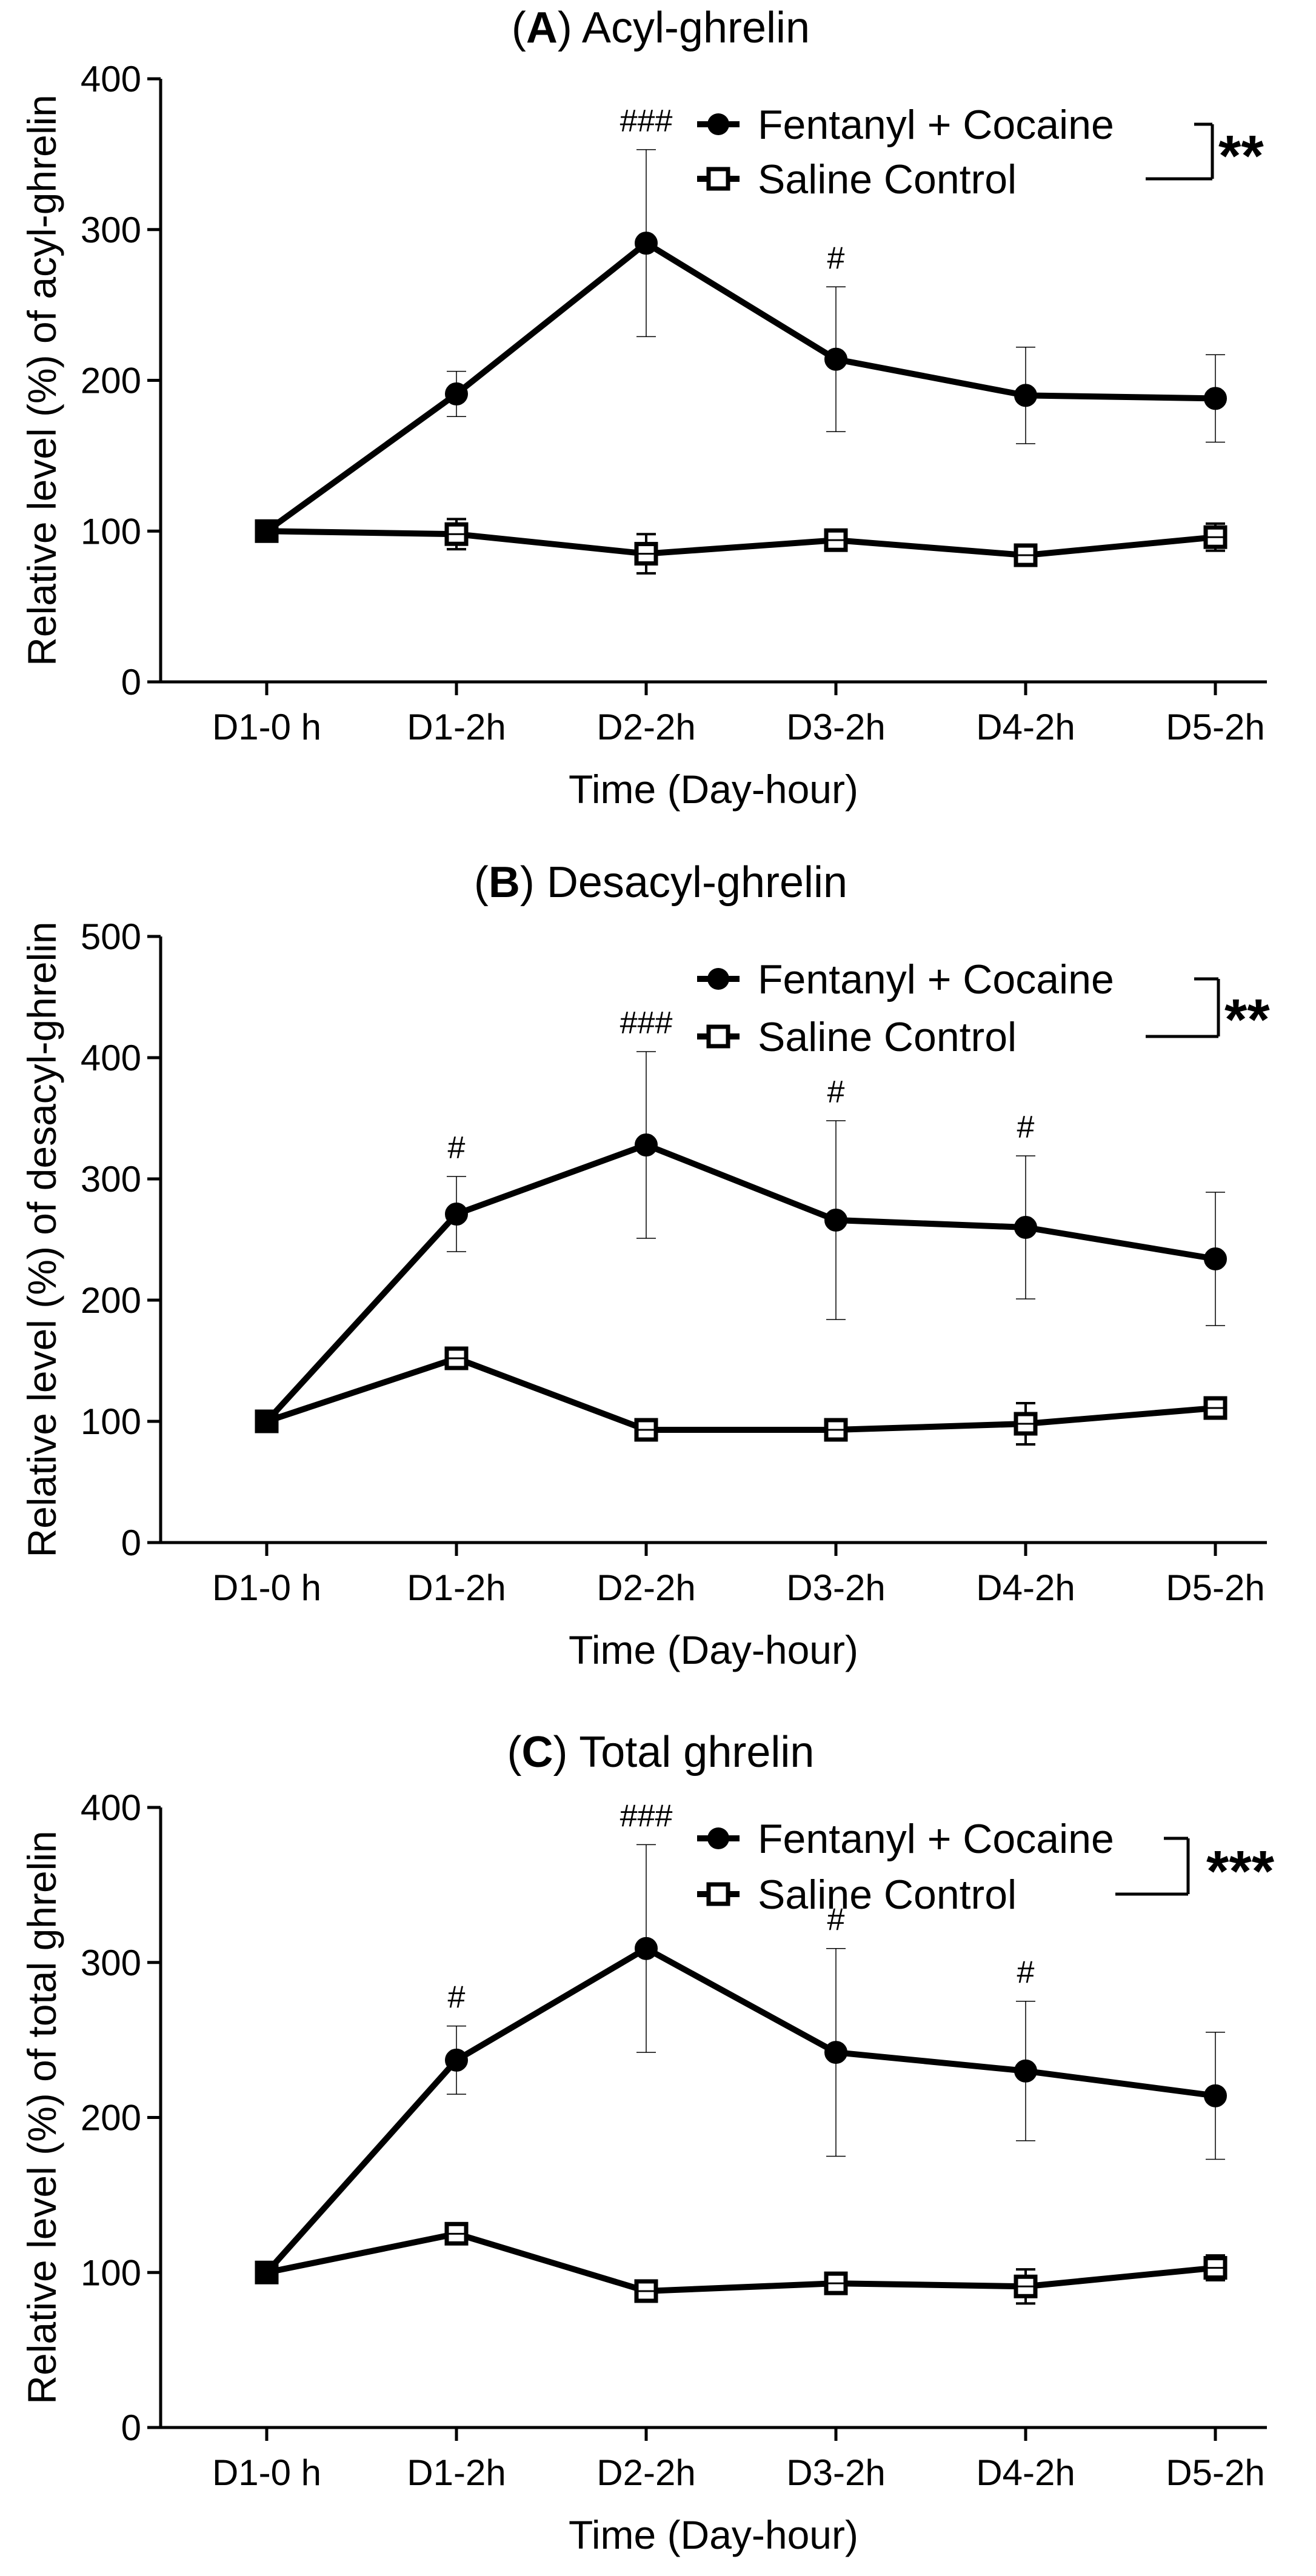 The height and width of the screenshot is (2576, 1316). I want to click on y-axis-label: Relative level (%) of total ghrelin, so click(42, 2117).